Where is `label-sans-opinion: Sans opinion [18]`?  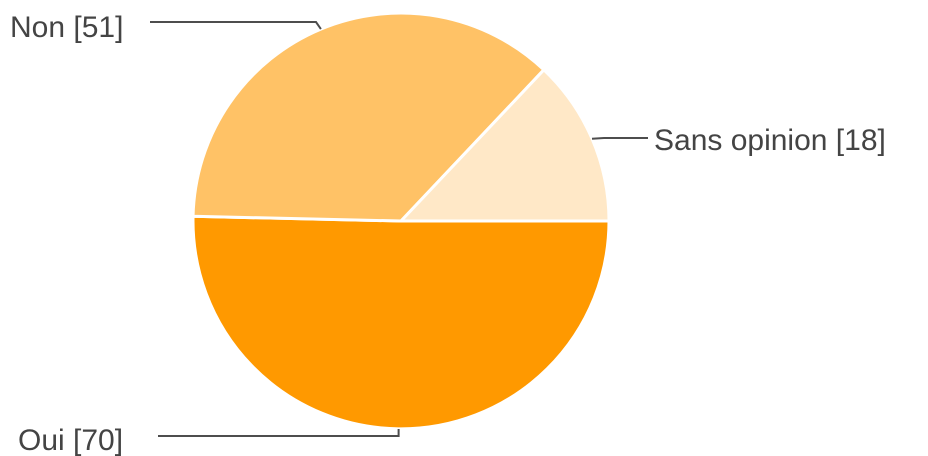
label-sans-opinion: Sans opinion [18] is located at coordinates (770, 140).